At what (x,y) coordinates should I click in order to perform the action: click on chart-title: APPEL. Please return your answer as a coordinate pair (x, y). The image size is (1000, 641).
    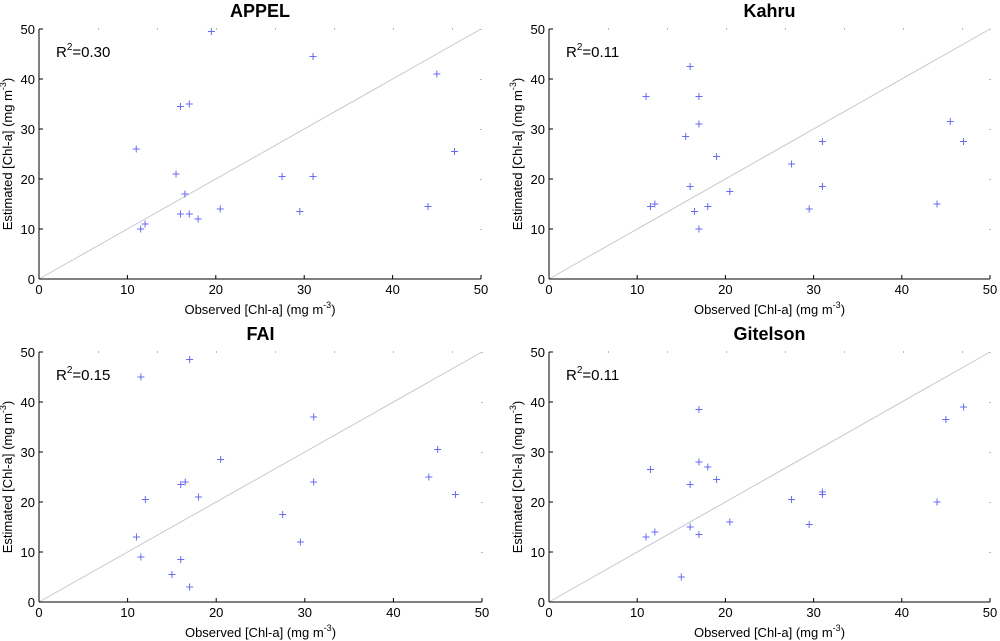
    Looking at the image, I should click on (260, 11).